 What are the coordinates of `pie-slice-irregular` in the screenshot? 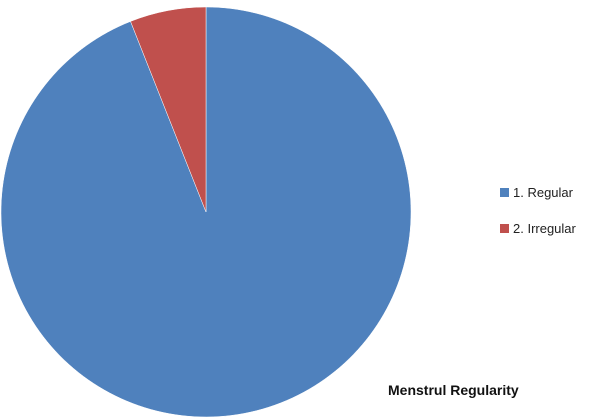 It's located at (168, 109).